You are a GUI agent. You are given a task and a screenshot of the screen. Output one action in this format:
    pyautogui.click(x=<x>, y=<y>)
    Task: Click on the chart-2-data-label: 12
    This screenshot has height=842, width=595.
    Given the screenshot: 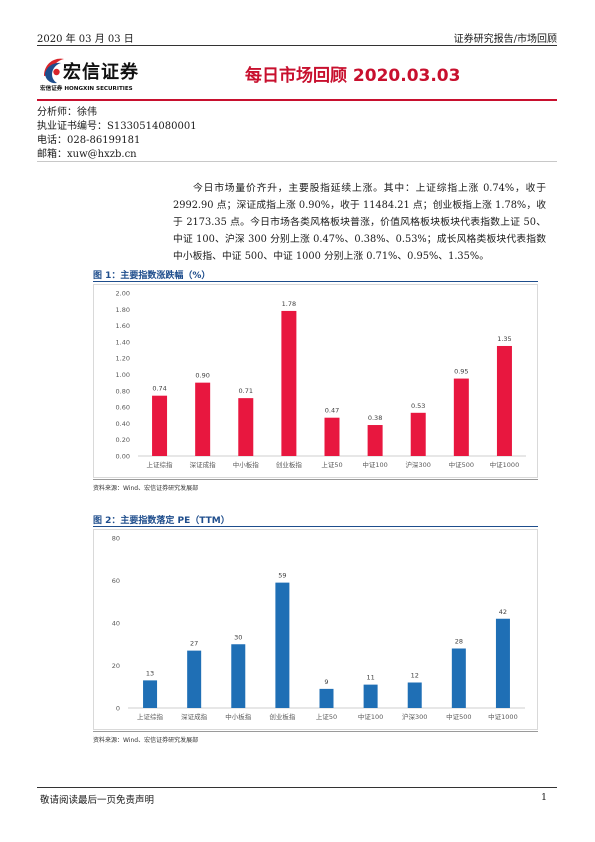 What is the action you would take?
    pyautogui.click(x=415, y=676)
    